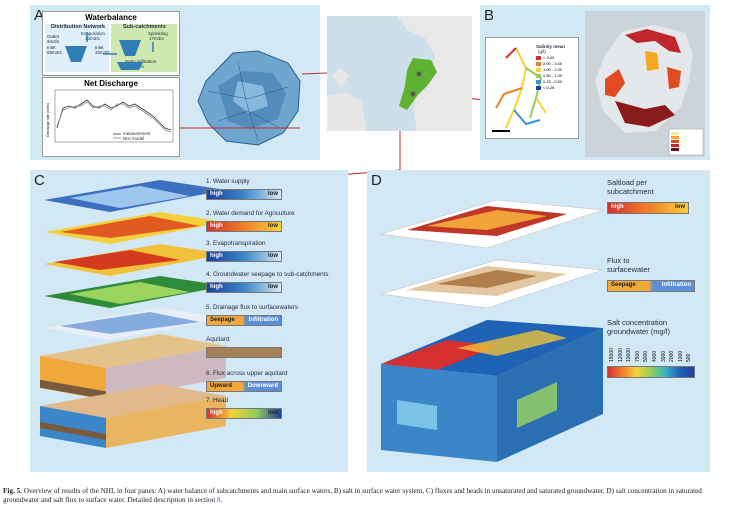 This screenshot has width=735, height=506. I want to click on panel-b-letter: B, so click(489, 15).